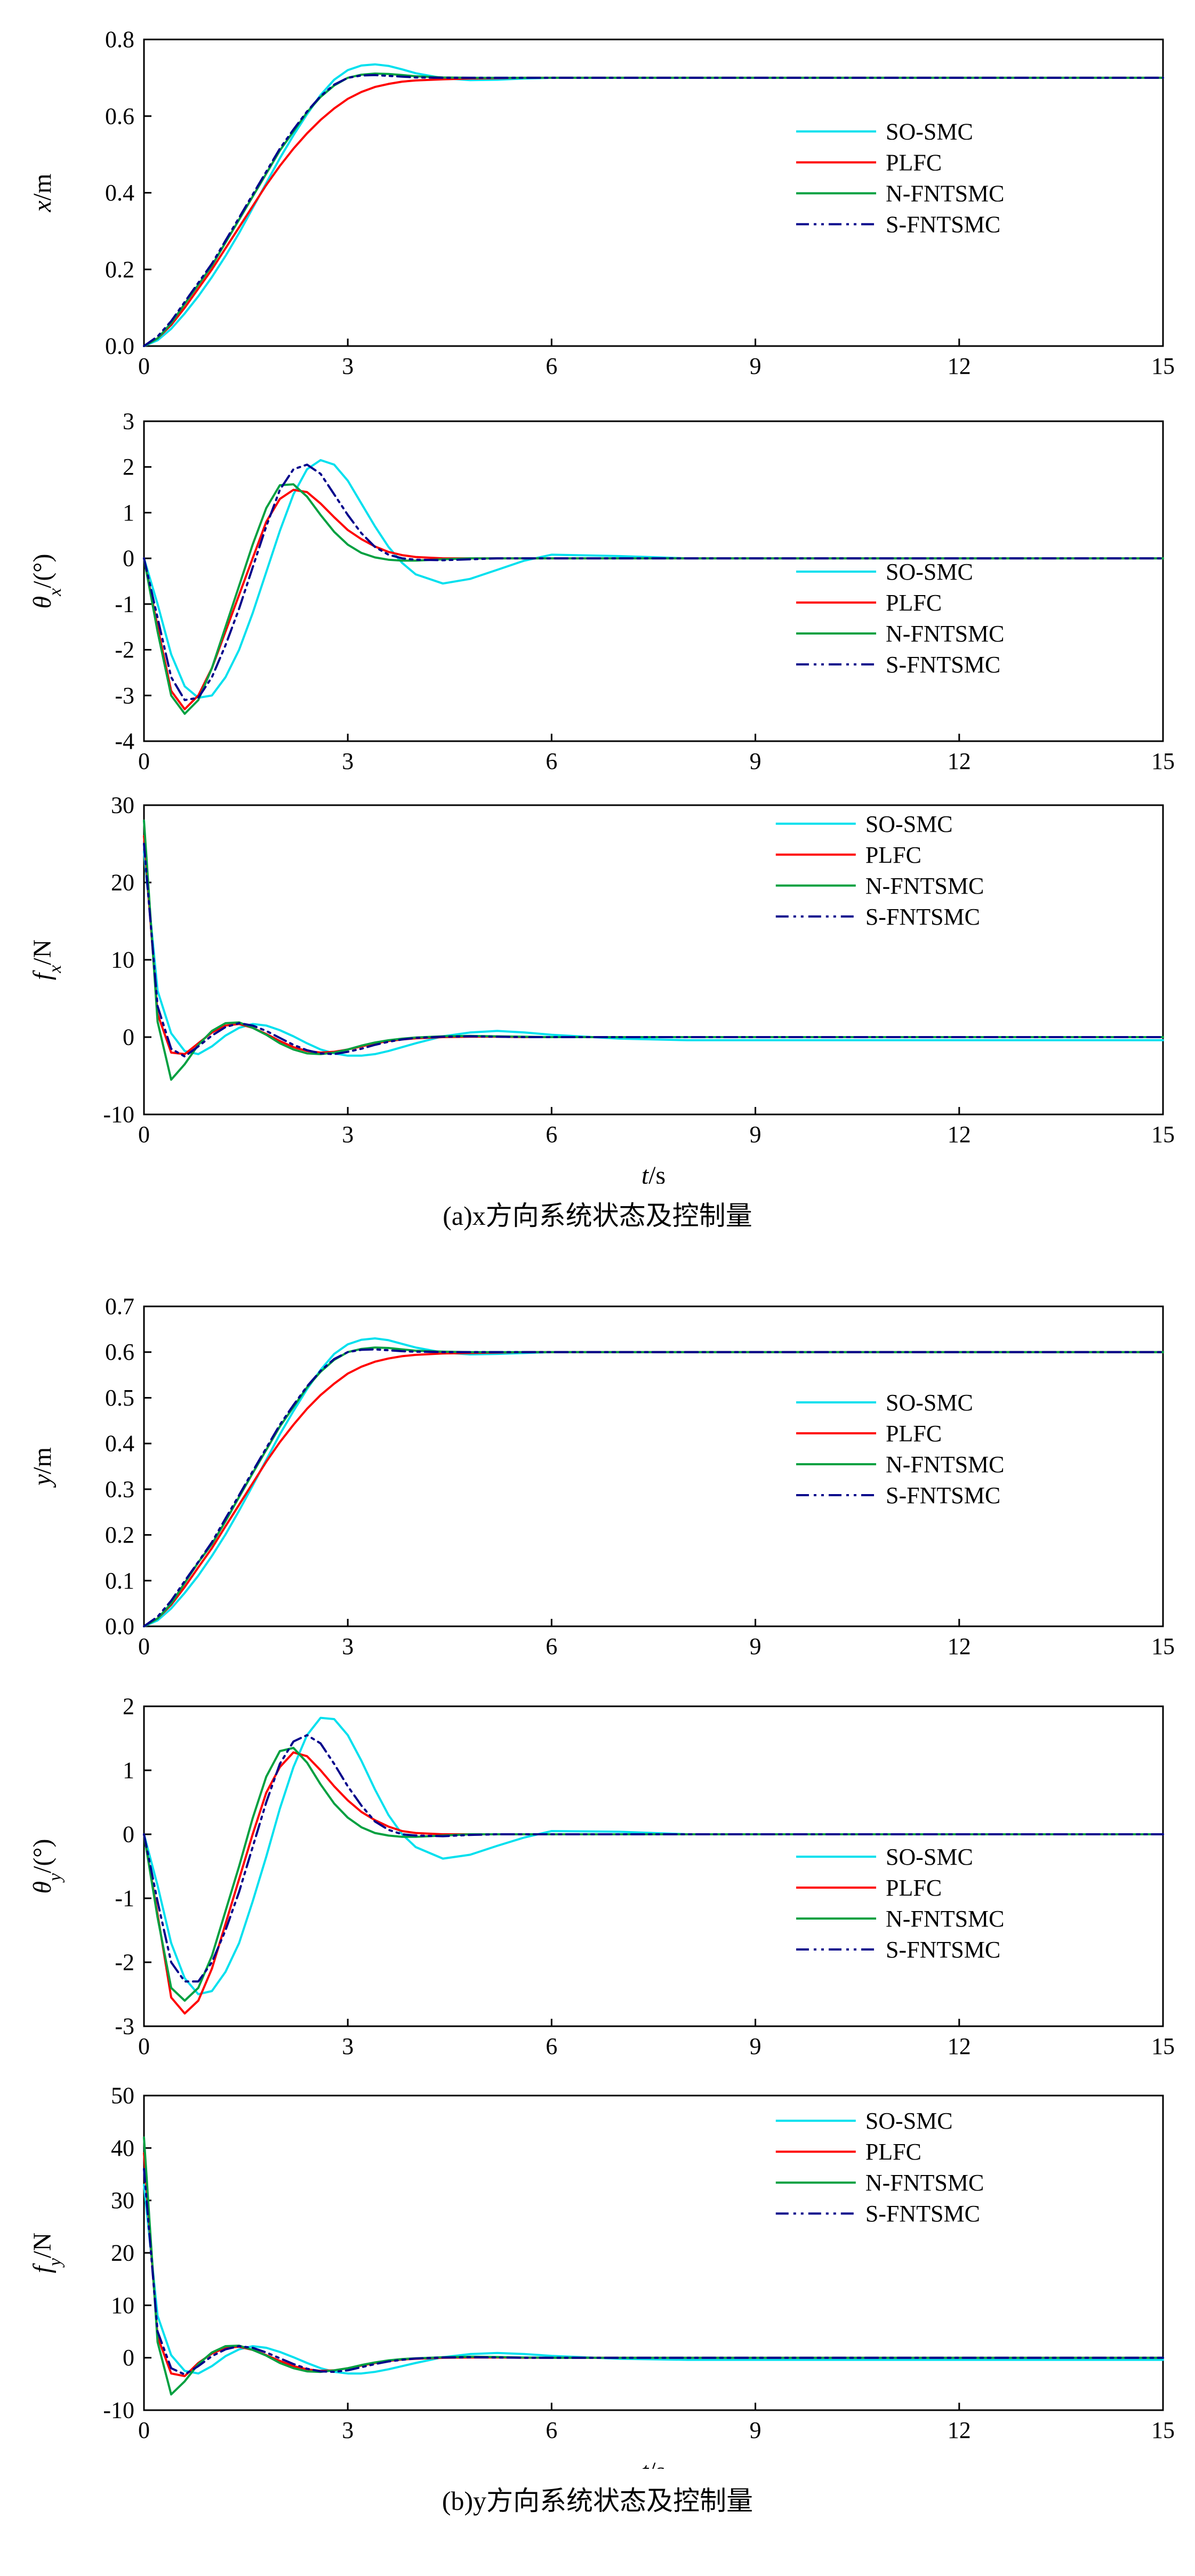 This screenshot has height=2576, width=1195. What do you see at coordinates (125, 1962) in the screenshot?
I see `y-tick-label: -2` at bounding box center [125, 1962].